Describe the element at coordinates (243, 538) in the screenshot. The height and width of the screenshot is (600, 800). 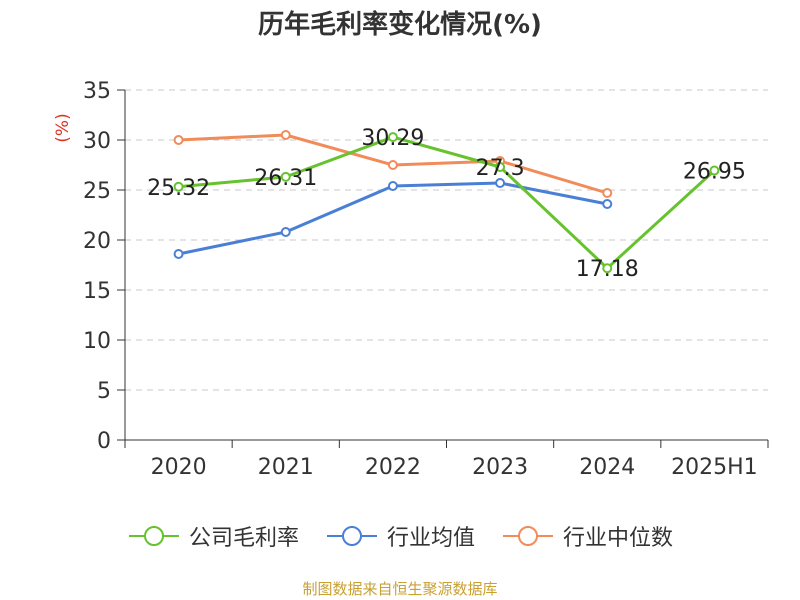
I see `legend-label: 公司毛利率` at that location.